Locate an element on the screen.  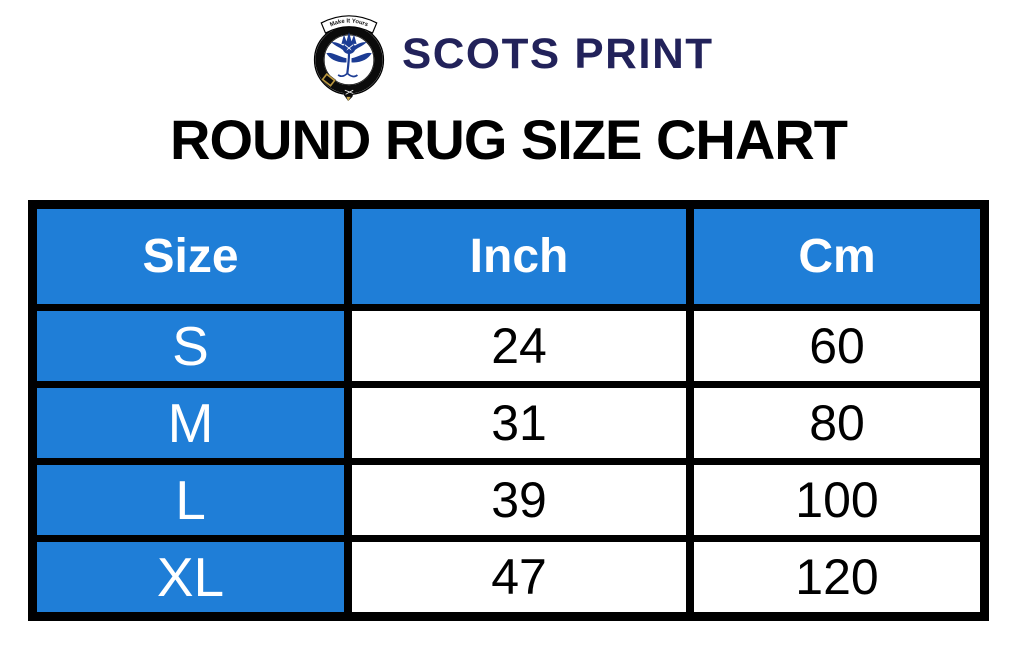
belt-strap-tail is located at coordinates (349, 94).